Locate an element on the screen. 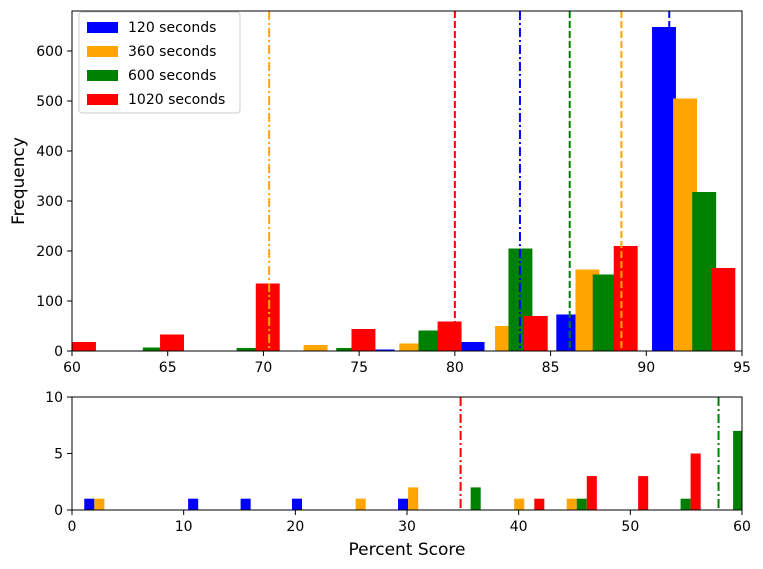 Image resolution: width=763 pixels, height=569 pixels. legend-label-600: 600 seconds is located at coordinates (172, 76).